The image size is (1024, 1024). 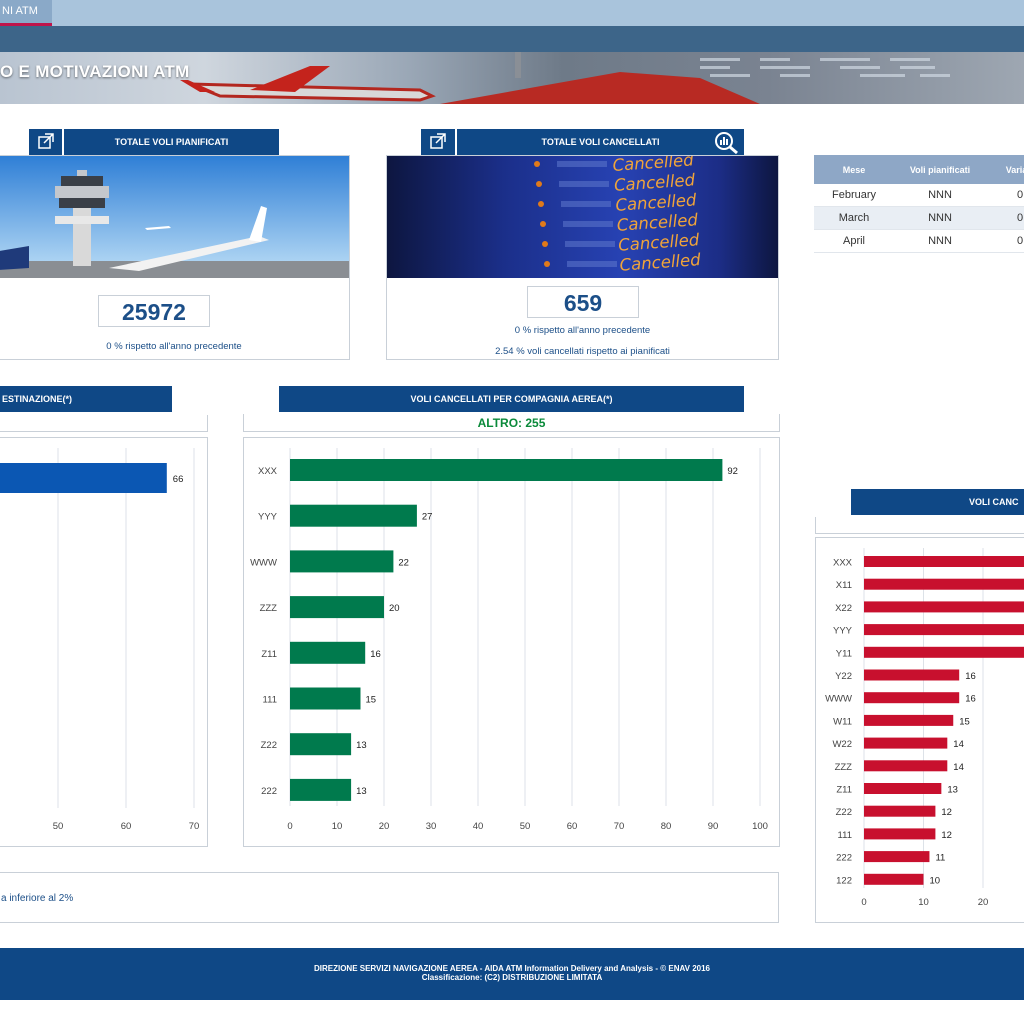 I want to click on footnote-text: a inferiore al 2%, so click(x=37, y=898).